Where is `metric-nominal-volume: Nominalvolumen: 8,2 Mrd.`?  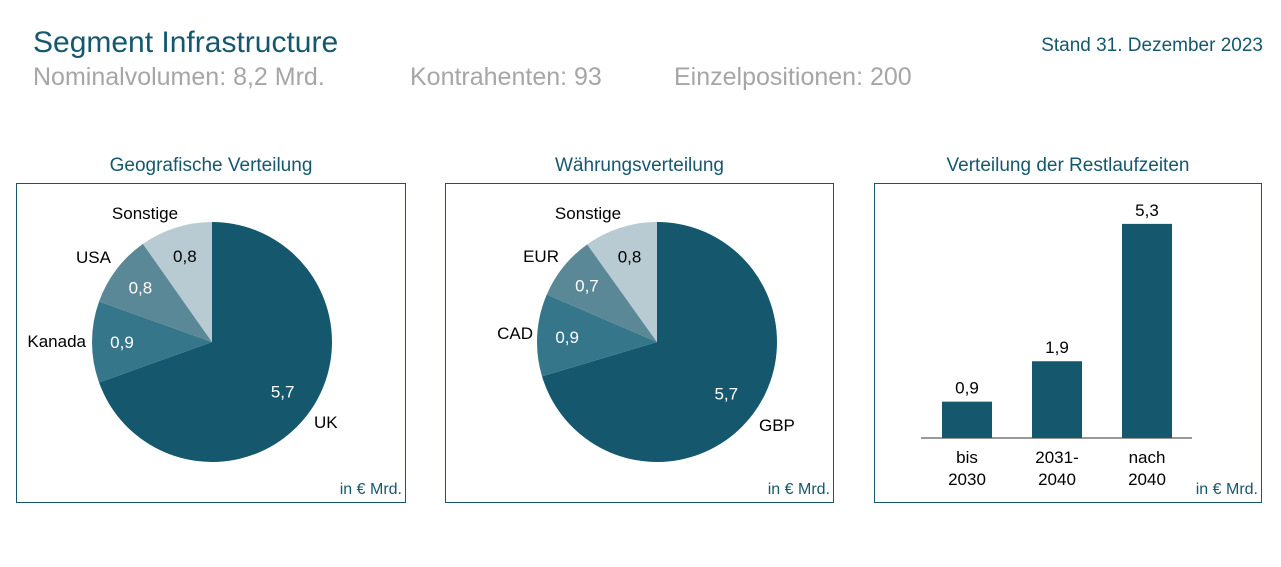 metric-nominal-volume: Nominalvolumen: 8,2 Mrd. is located at coordinates (179, 77).